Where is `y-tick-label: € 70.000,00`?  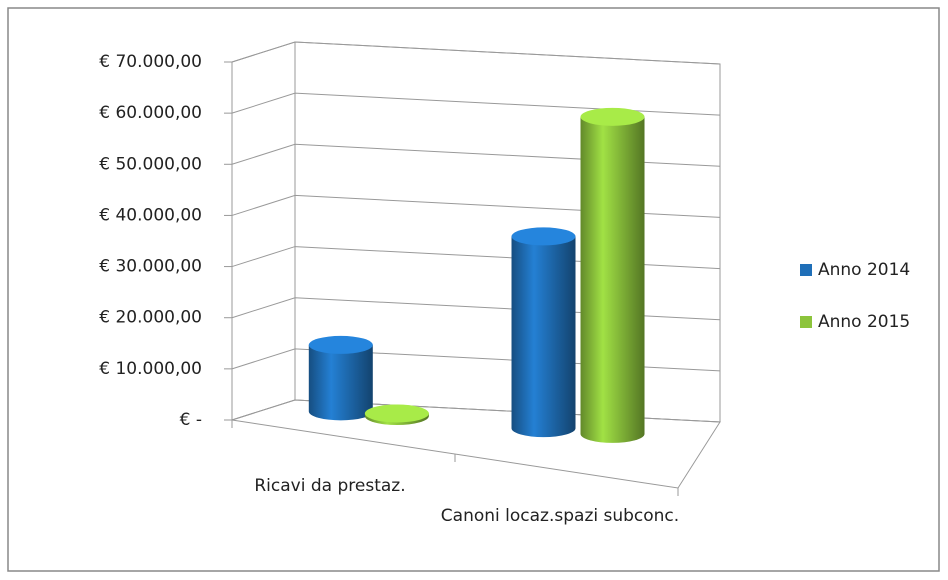
y-tick-label: € 70.000,00 is located at coordinates (150, 62).